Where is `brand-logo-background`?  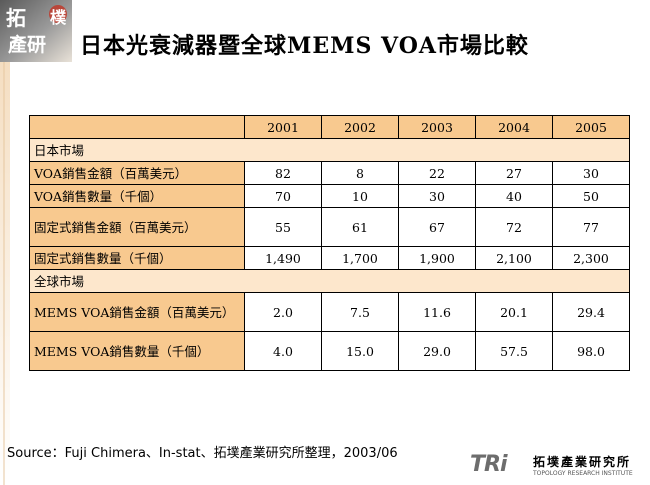
brand-logo-background is located at coordinates (36, 31).